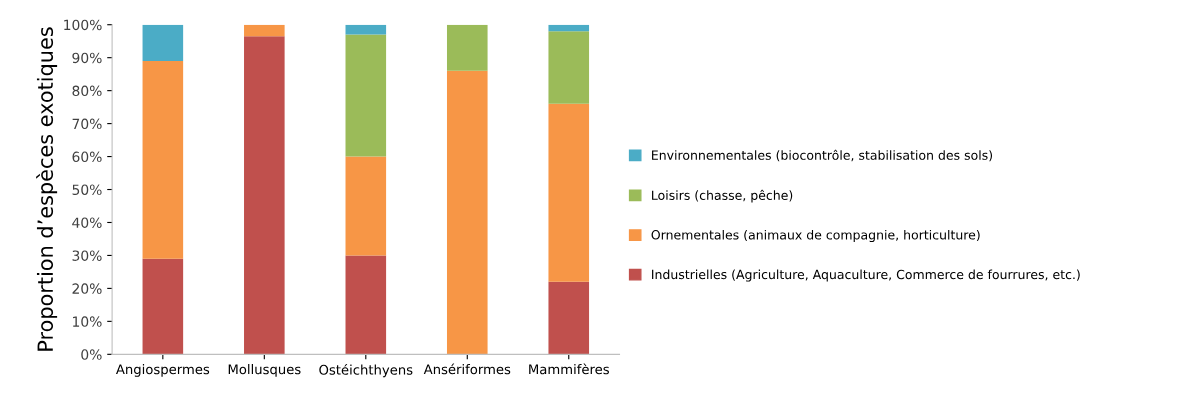 This screenshot has height=412, width=1180. Describe the element at coordinates (87, 255) in the screenshot. I see `y-tick-label: 30%` at that location.